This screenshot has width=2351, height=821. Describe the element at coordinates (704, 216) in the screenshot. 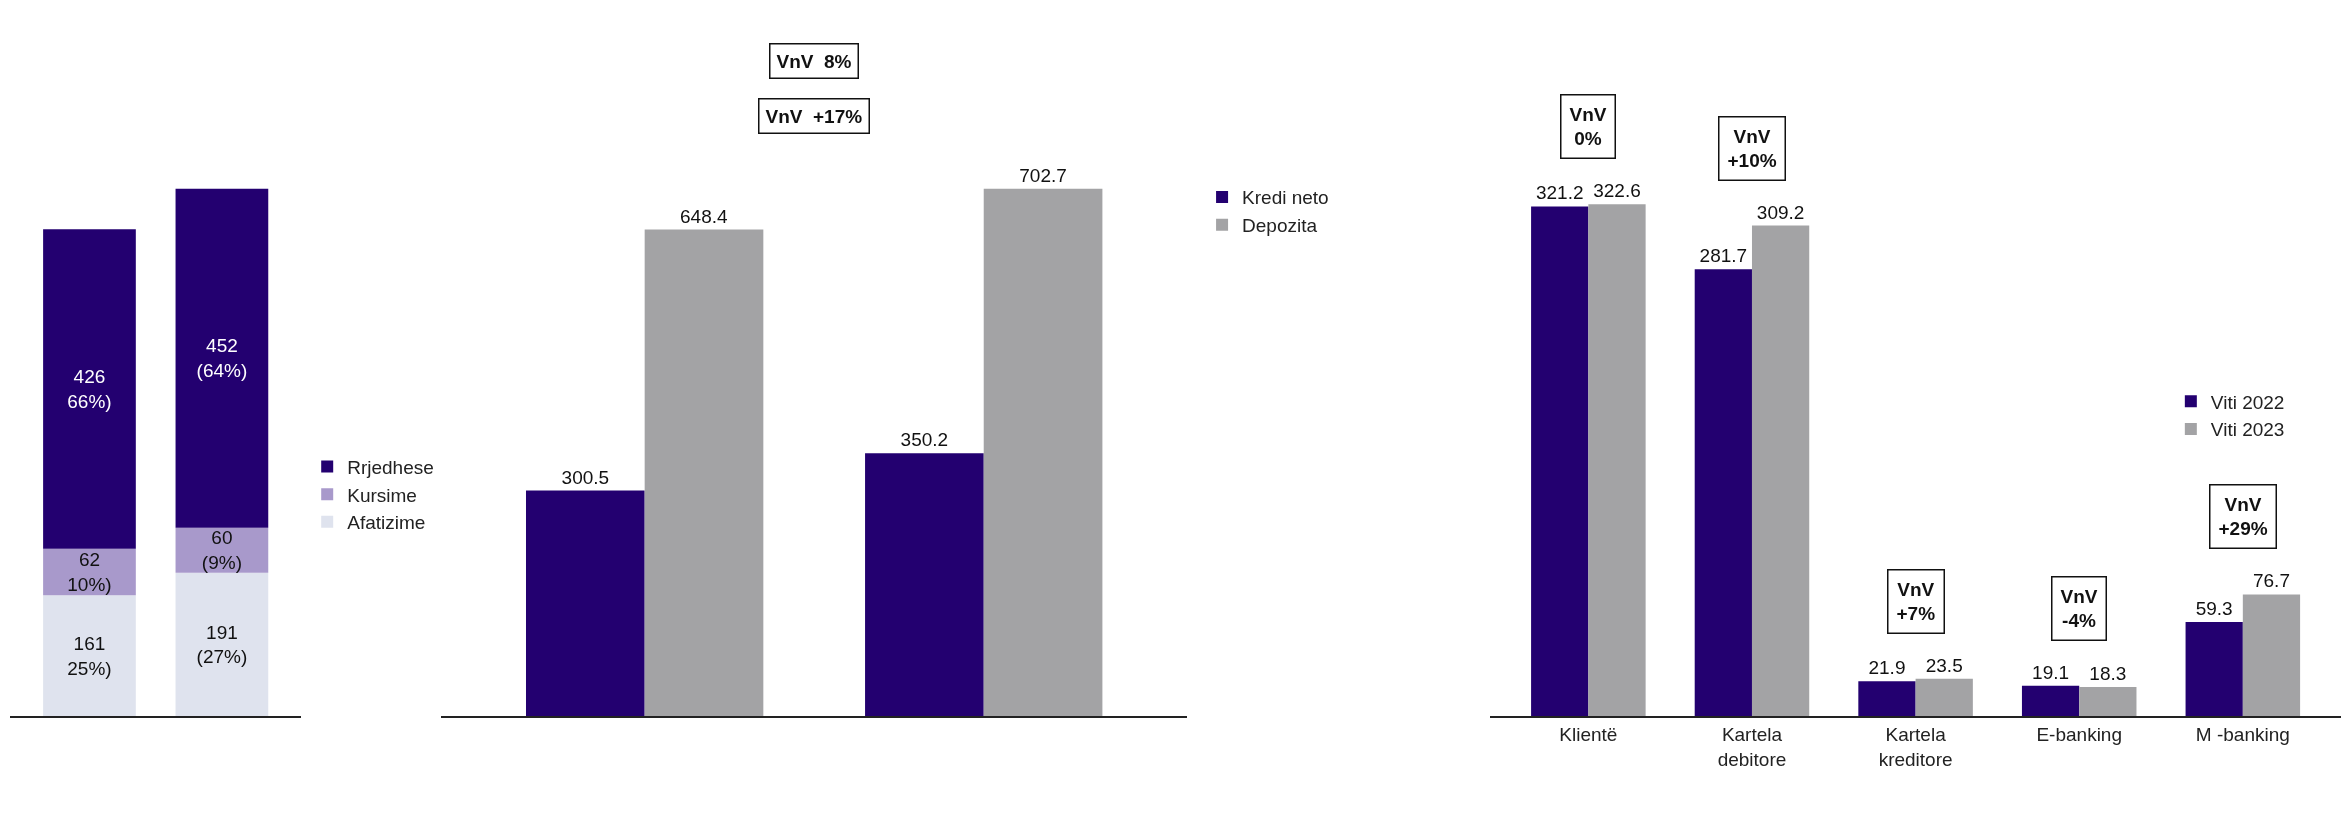

I see `data-label: 648.4` at that location.